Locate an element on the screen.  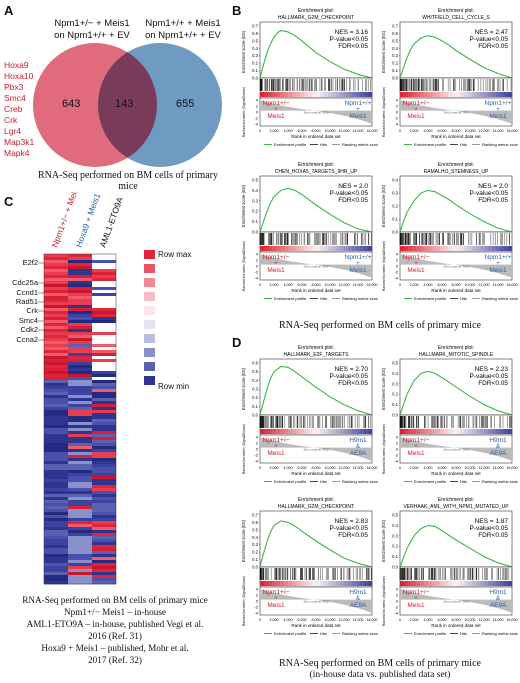
venn-right-count: 655 is located at coordinates (185, 104).